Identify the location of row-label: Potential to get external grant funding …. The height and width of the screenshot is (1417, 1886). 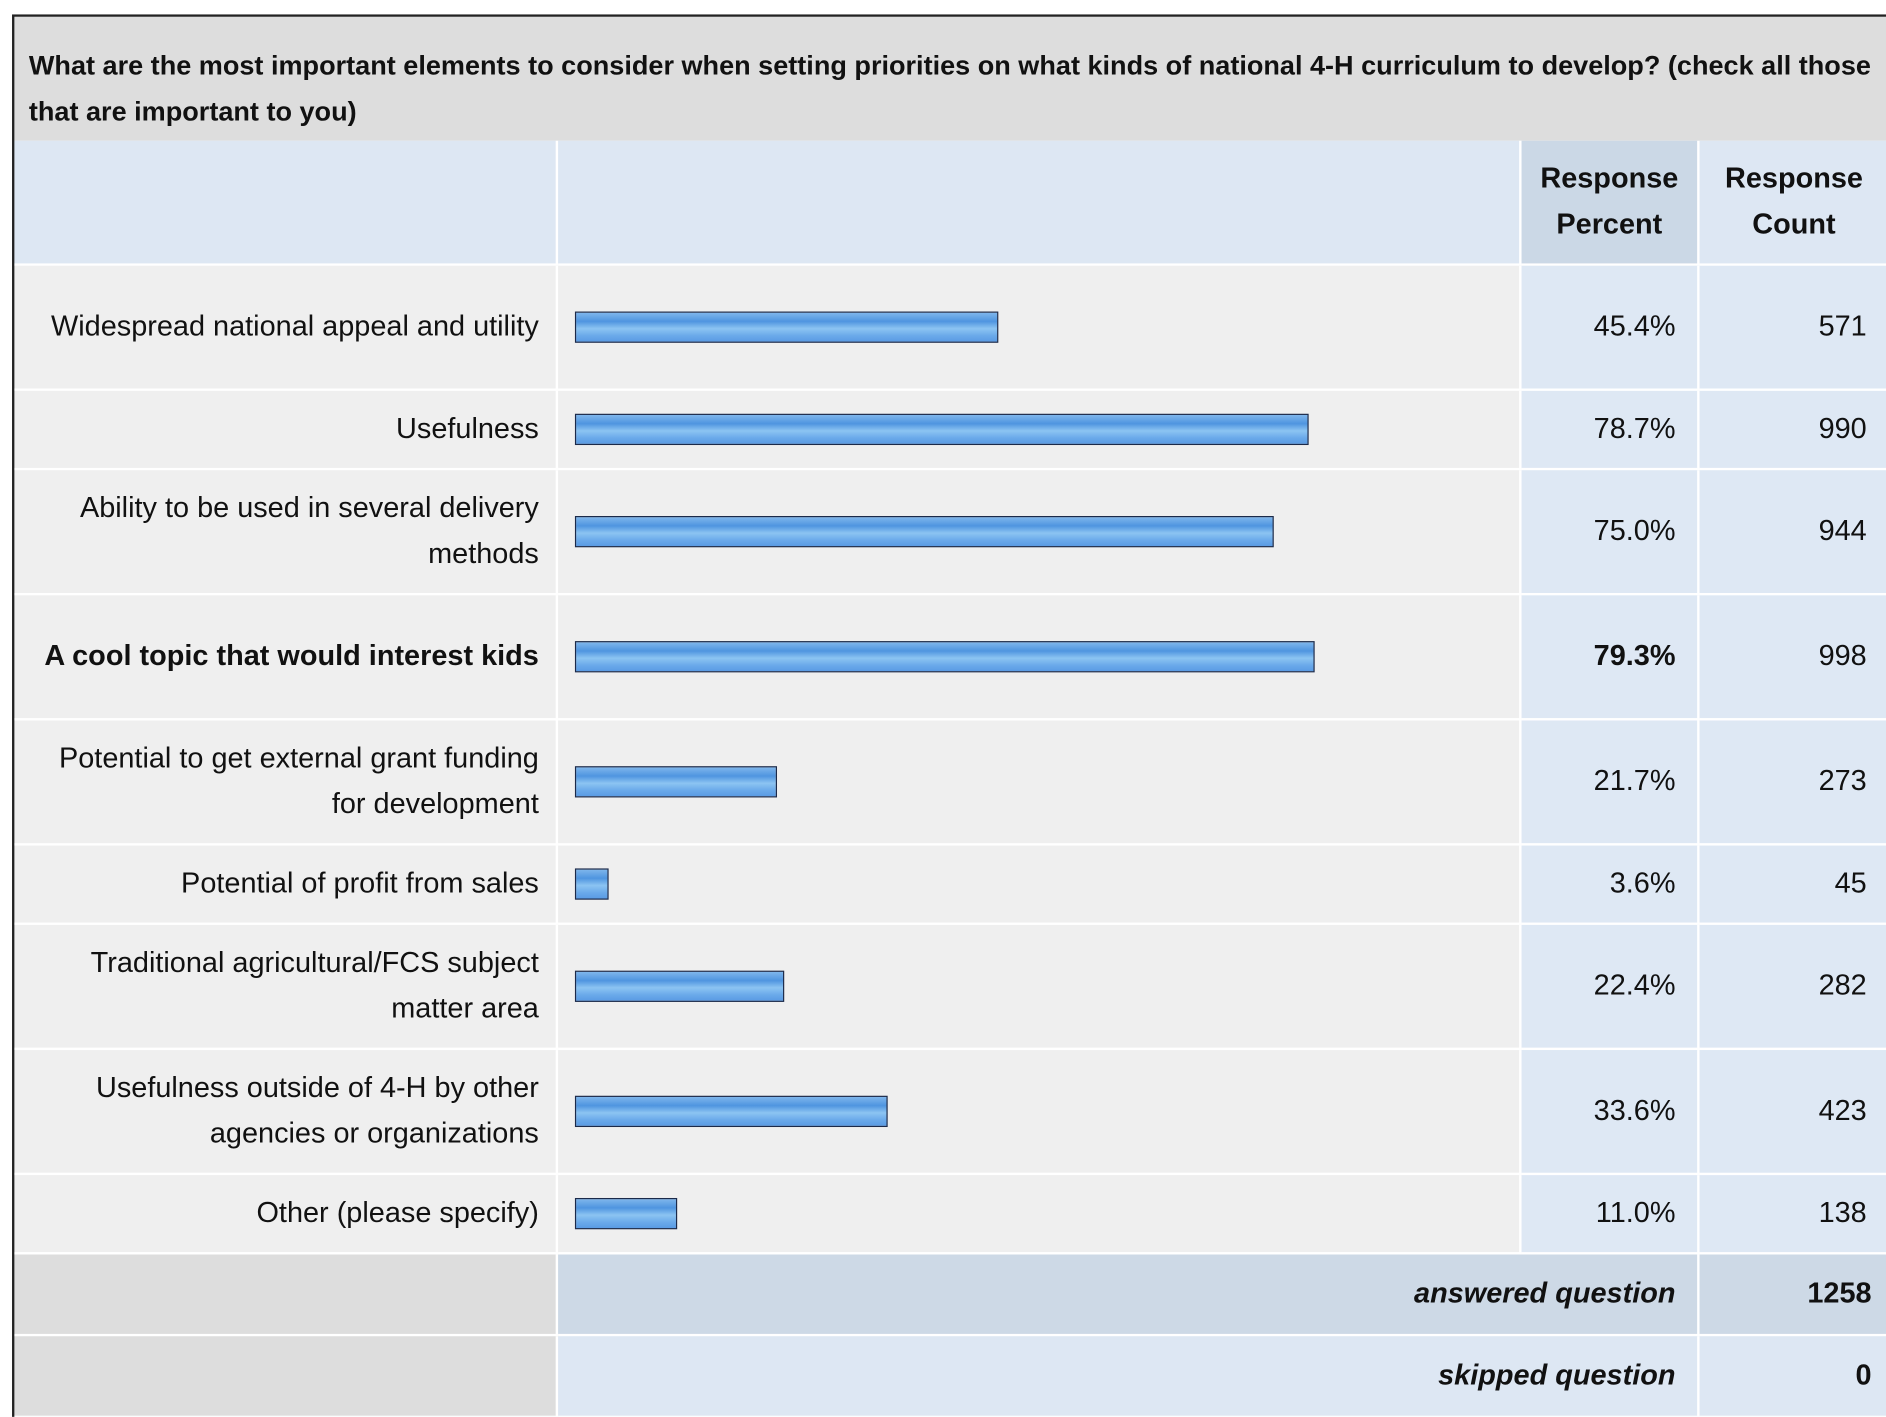
(286, 783).